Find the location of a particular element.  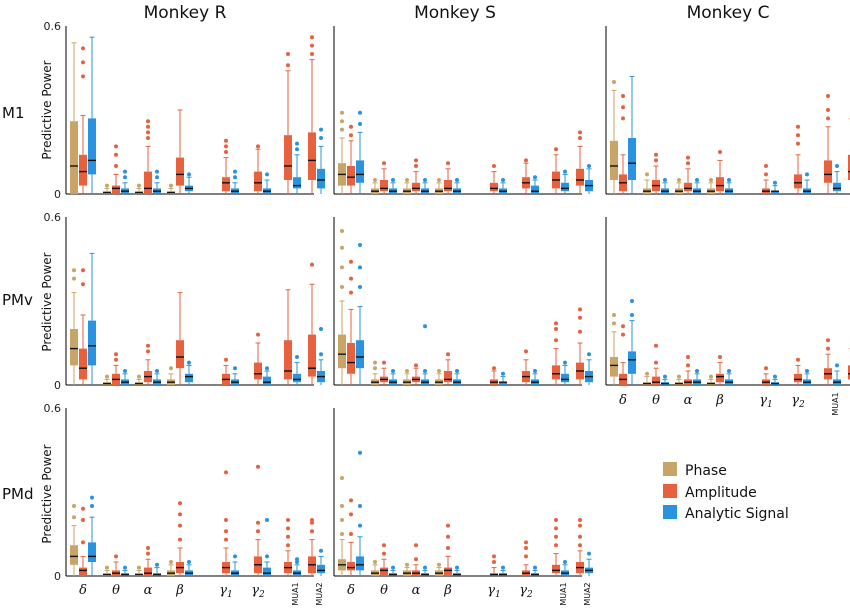

panel-monkey-c-pmv is located at coordinates (727, 301).